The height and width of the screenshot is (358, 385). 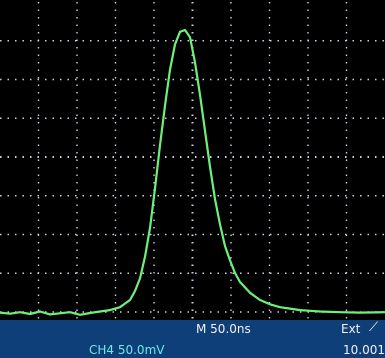 I want to click on trigger-level-label: 10.001, so click(x=364, y=350).